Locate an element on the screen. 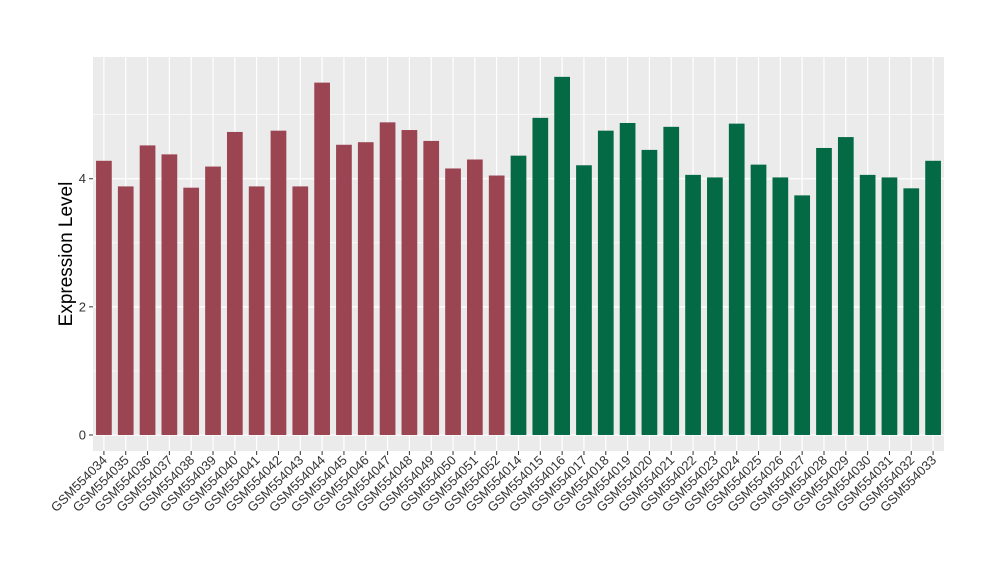 The height and width of the screenshot is (580, 1000). bar-GSM554050 is located at coordinates (453, 301).